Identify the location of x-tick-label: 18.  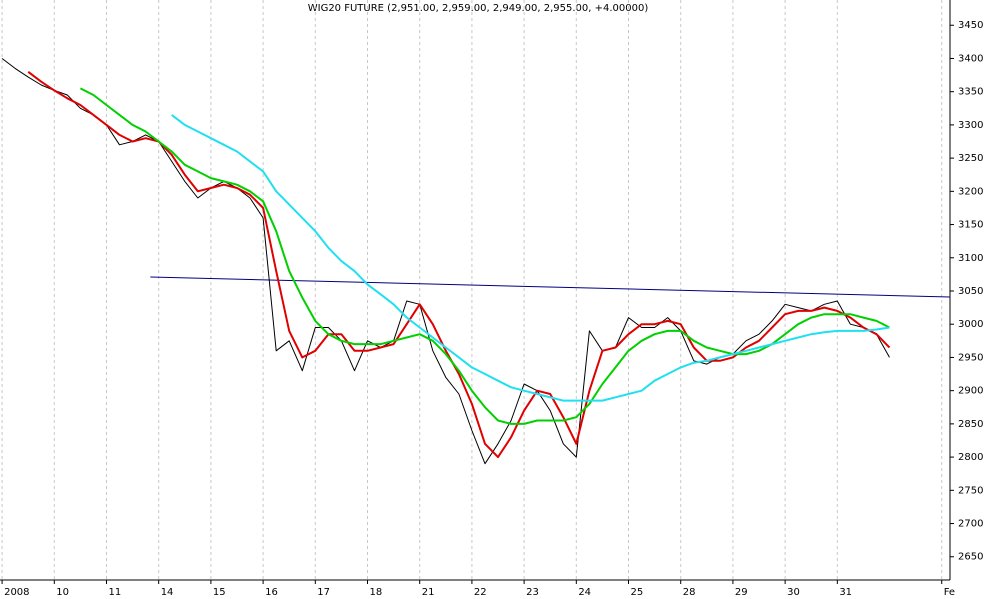
(376, 592).